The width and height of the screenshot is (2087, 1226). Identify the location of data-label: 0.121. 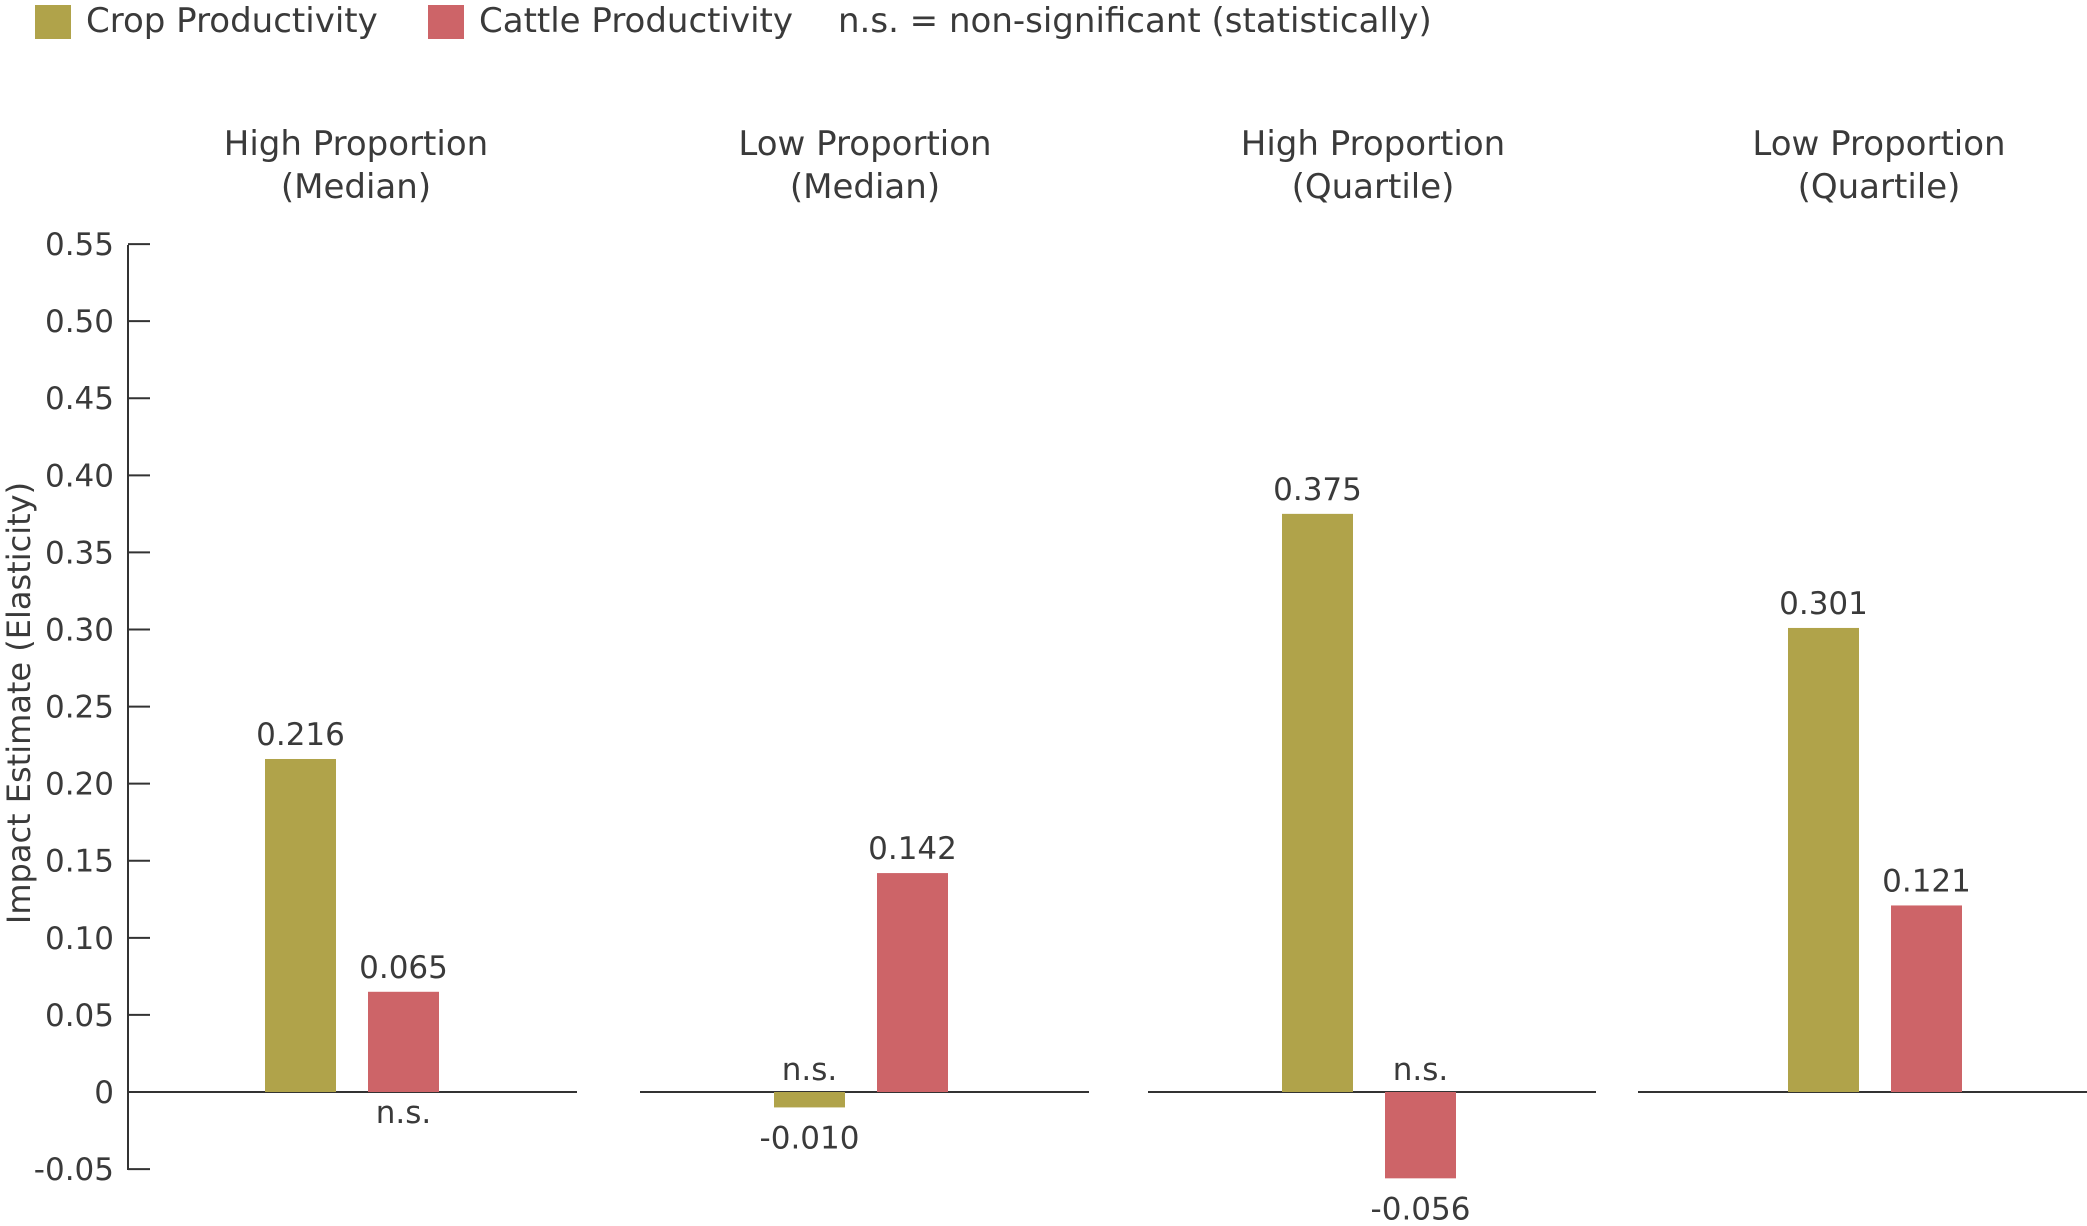
(1926, 881).